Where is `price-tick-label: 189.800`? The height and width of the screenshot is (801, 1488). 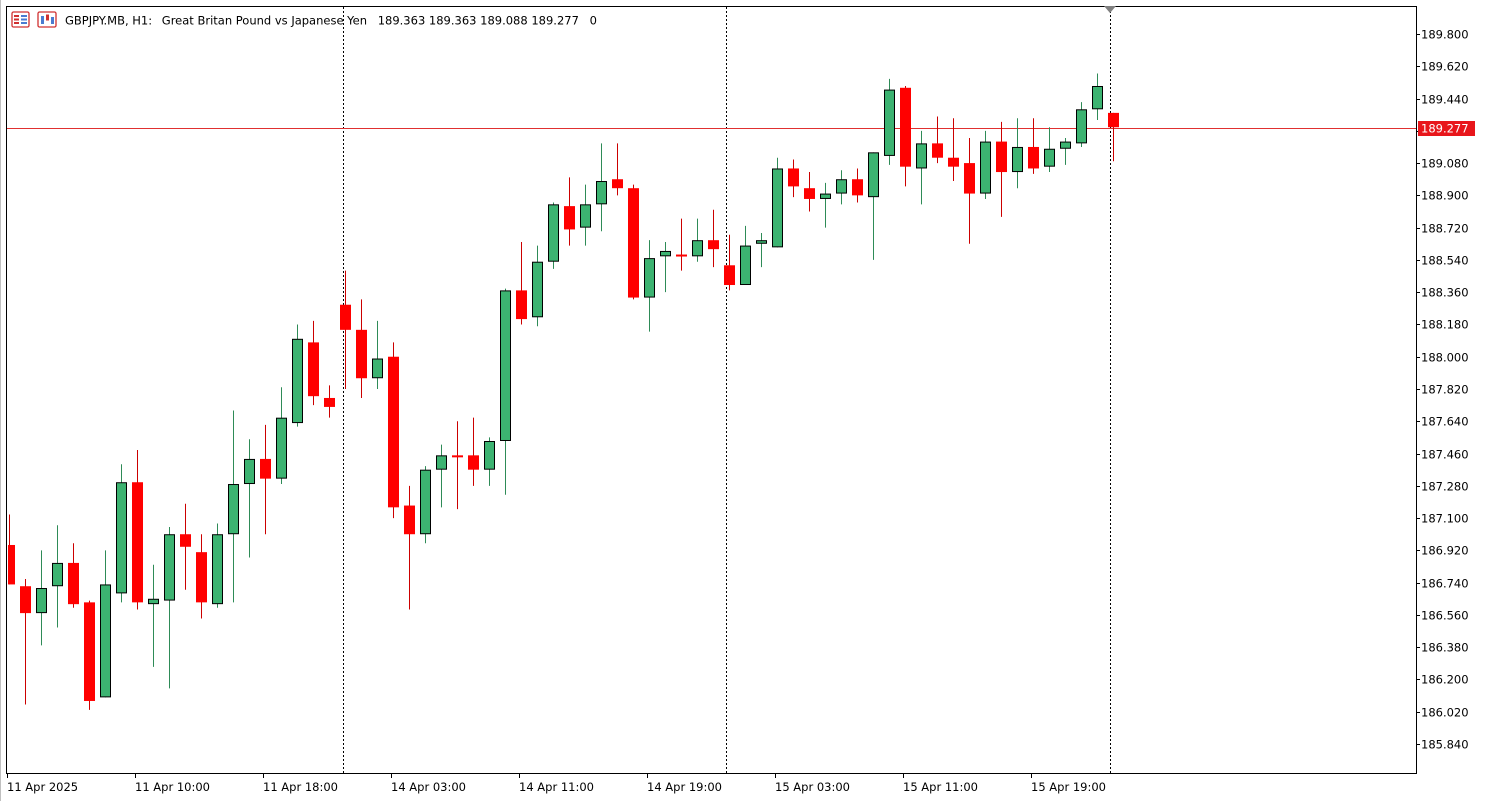
price-tick-label: 189.800 is located at coordinates (1445, 35).